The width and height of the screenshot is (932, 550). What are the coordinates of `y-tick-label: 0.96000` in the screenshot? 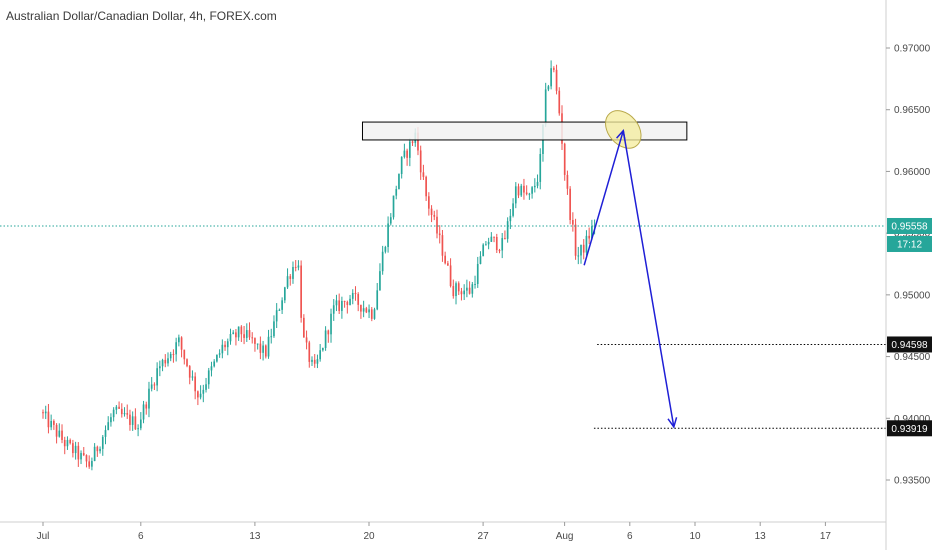 It's located at (912, 172).